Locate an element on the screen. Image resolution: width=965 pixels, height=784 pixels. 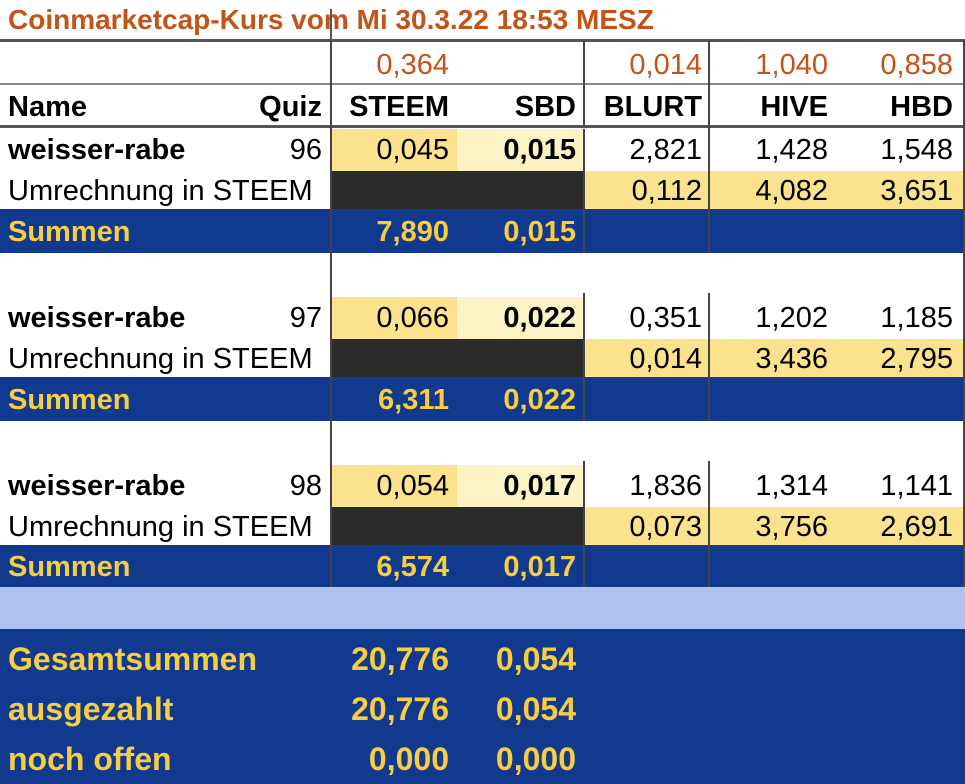
total-steem-sum: 20,776 is located at coordinates (400, 659).